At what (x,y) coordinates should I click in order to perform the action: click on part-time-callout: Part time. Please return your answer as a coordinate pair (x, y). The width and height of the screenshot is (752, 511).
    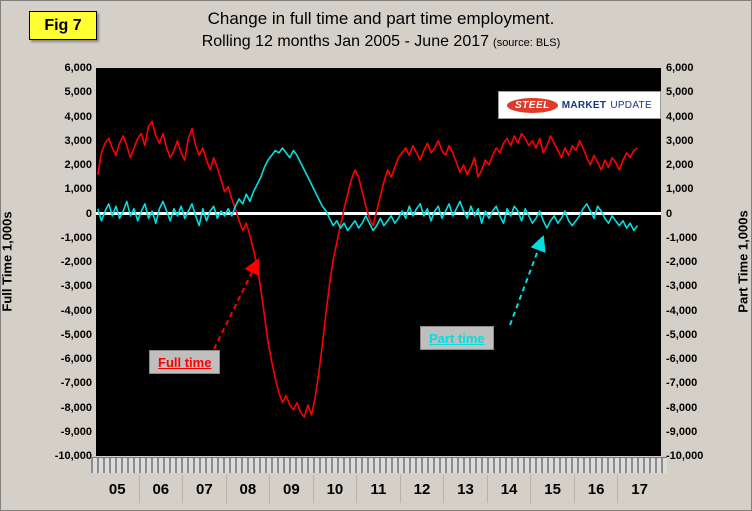
    Looking at the image, I should click on (457, 338).